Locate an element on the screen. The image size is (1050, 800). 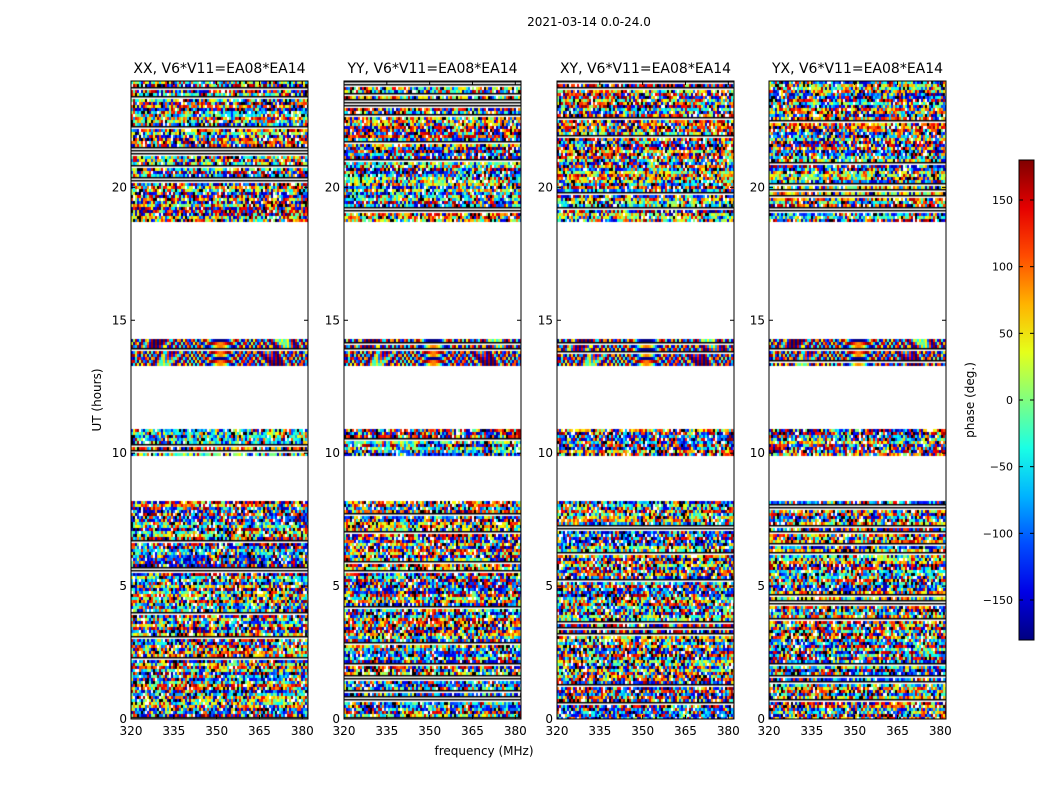
colorbar-tick-label: −150 is located at coordinates (998, 600).